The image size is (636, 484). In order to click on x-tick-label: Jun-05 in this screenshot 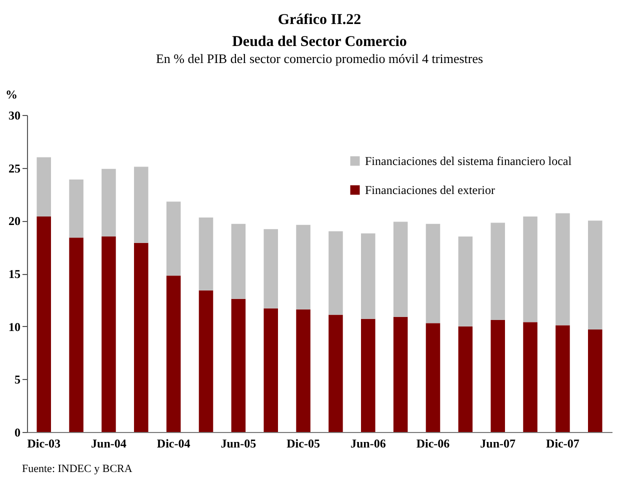, I will do `click(238, 443)`.